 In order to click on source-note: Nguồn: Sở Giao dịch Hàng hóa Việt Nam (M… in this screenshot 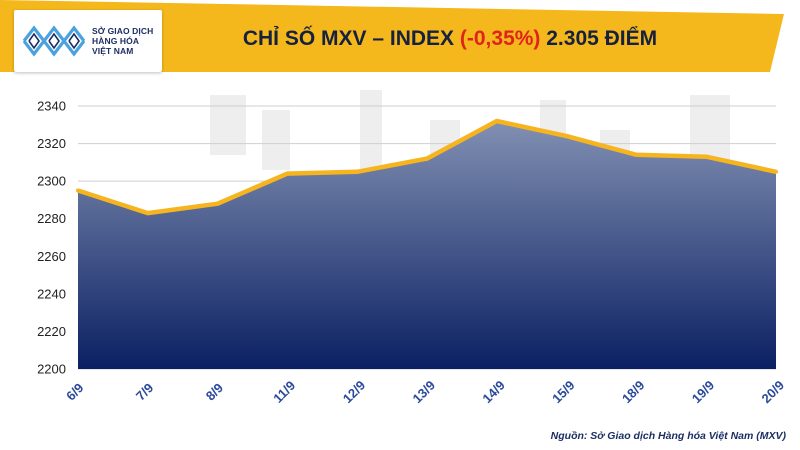, I will do `click(668, 436)`.